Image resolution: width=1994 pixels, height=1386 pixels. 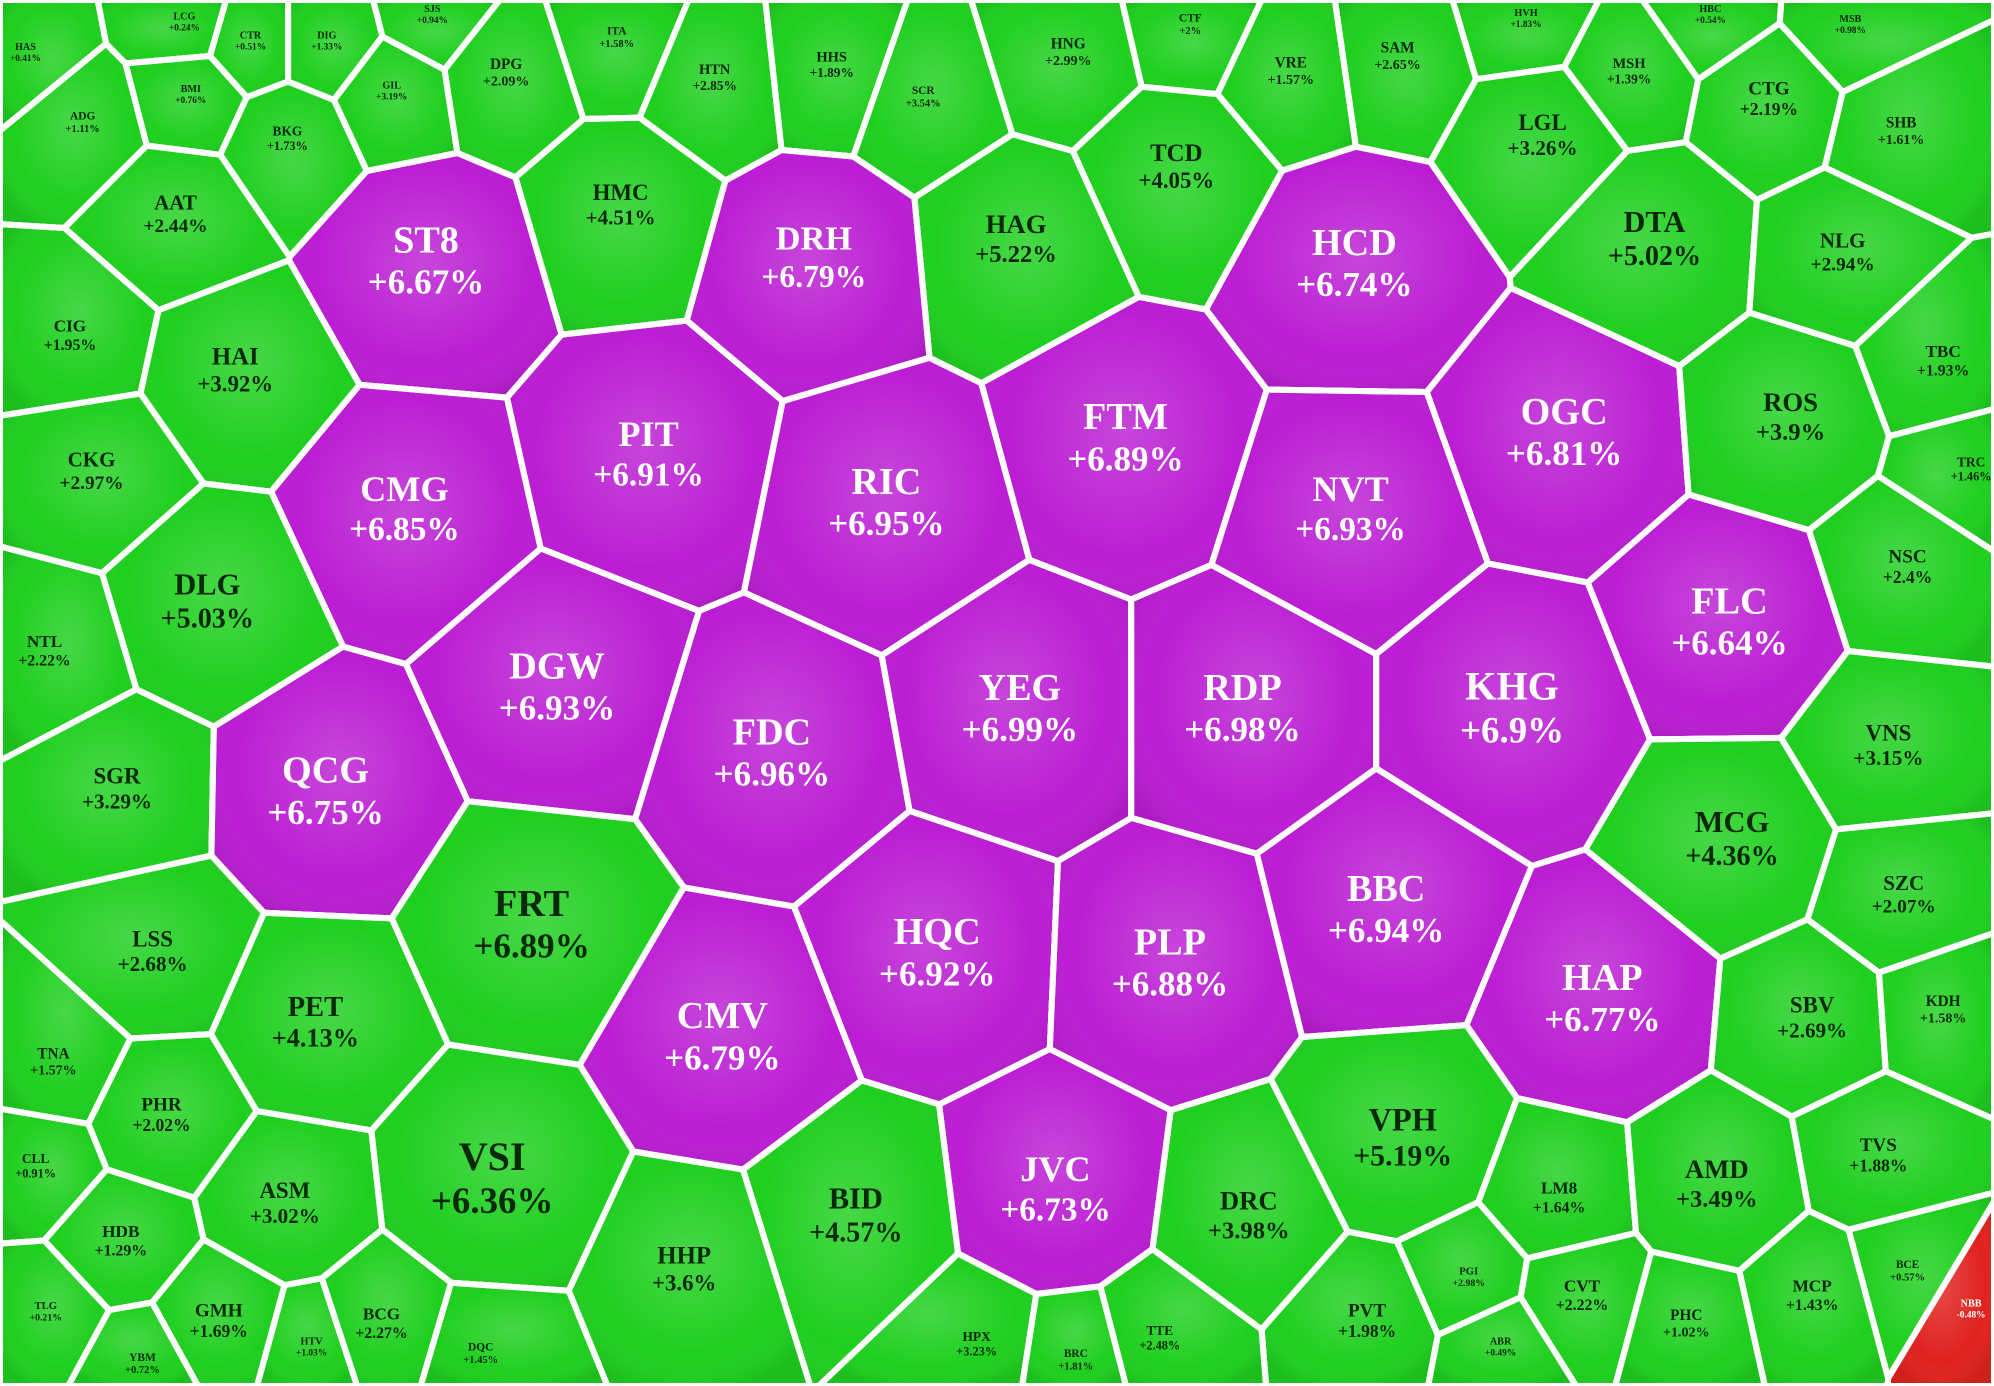 I want to click on change-label: +3.15%, so click(x=1888, y=758).